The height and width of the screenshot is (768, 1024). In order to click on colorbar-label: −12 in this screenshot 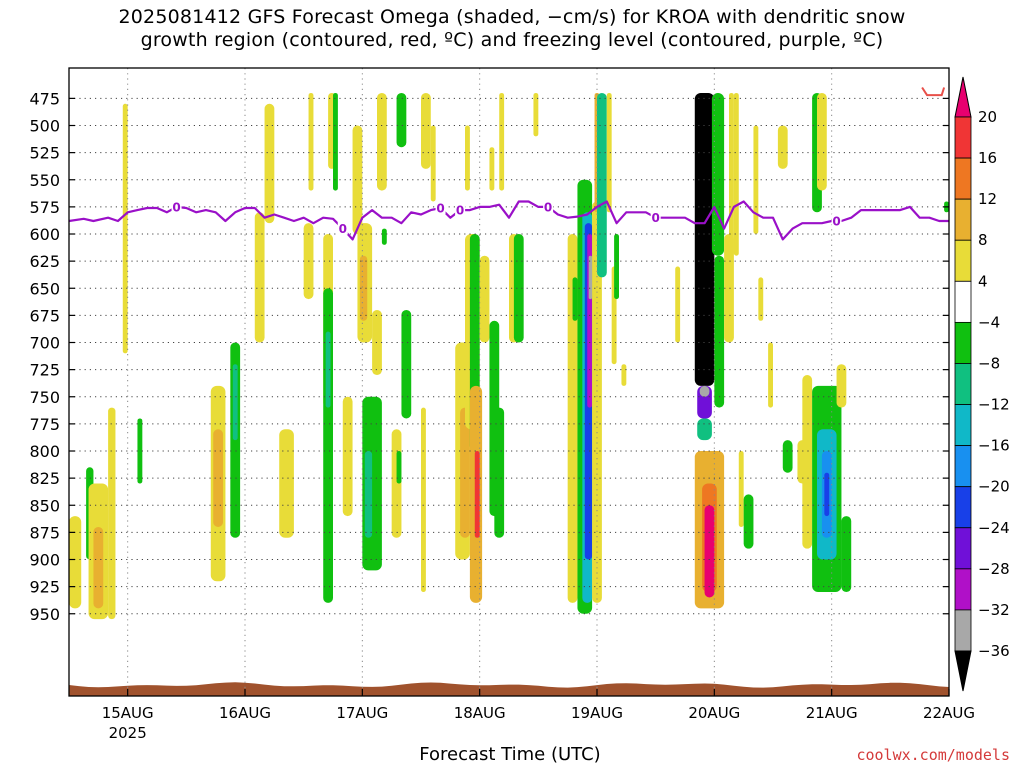, I will do `click(994, 405)`.